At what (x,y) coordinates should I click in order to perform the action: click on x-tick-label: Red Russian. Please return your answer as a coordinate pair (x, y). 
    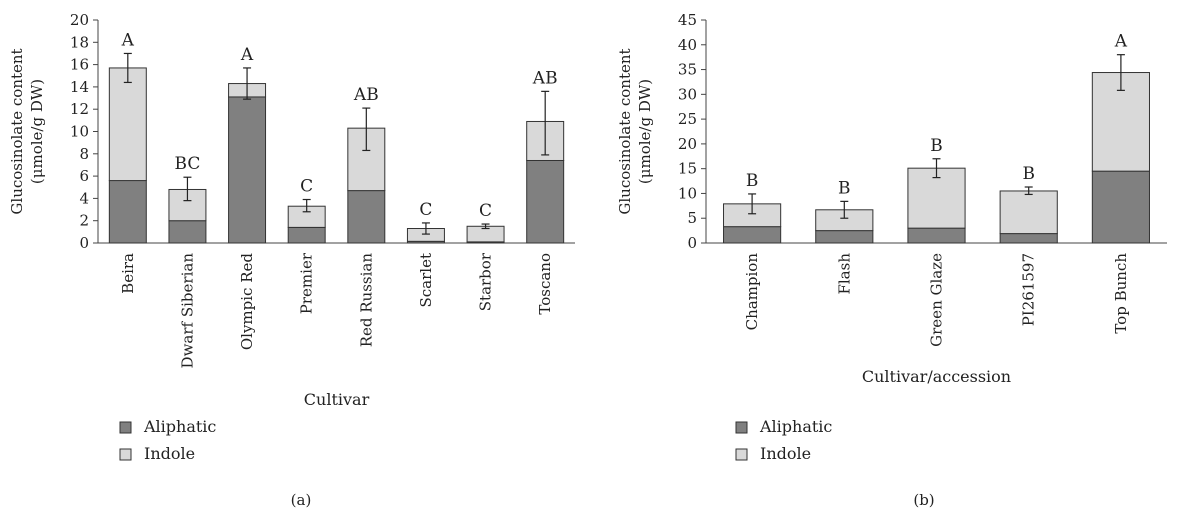
    Looking at the image, I should click on (366, 300).